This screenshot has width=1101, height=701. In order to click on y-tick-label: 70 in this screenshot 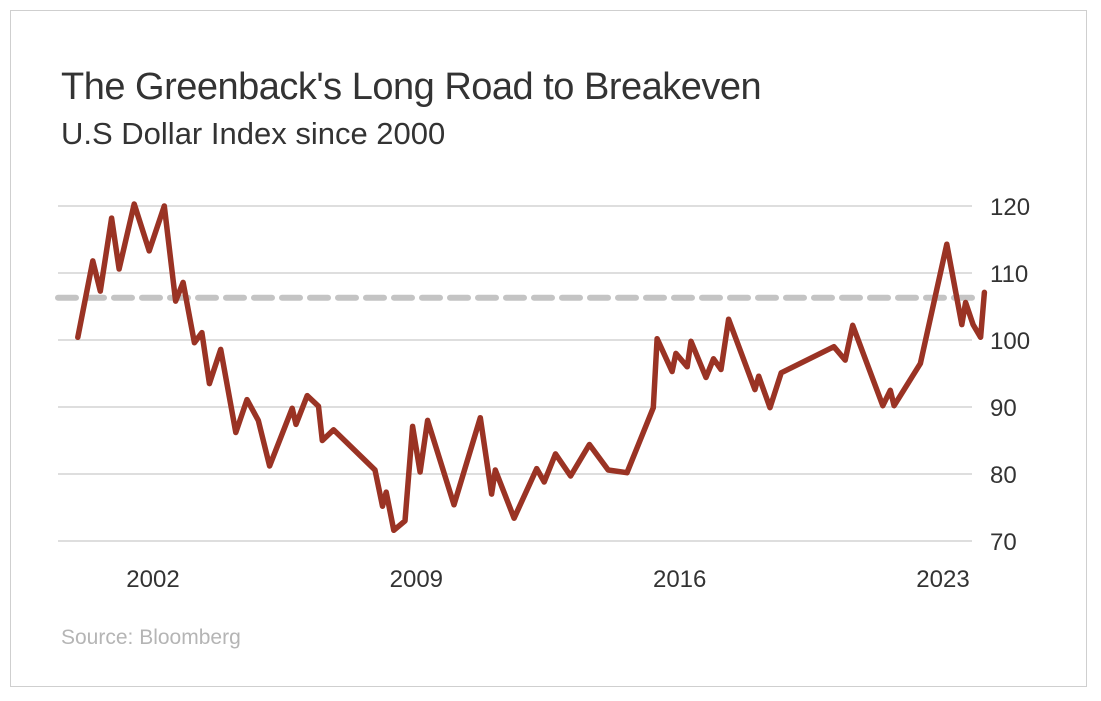, I will do `click(1003, 542)`.